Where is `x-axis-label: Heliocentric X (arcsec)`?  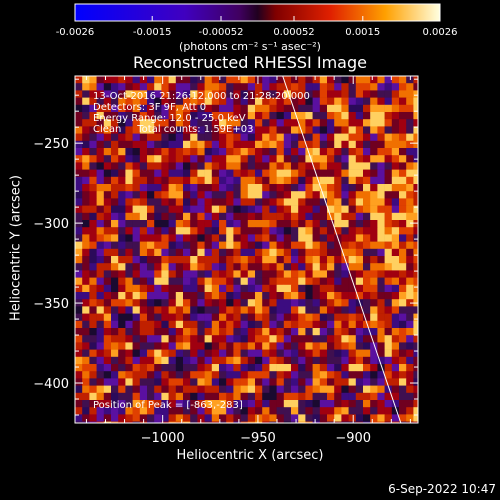 x-axis-label: Heliocentric X (arcsec) is located at coordinates (250, 455).